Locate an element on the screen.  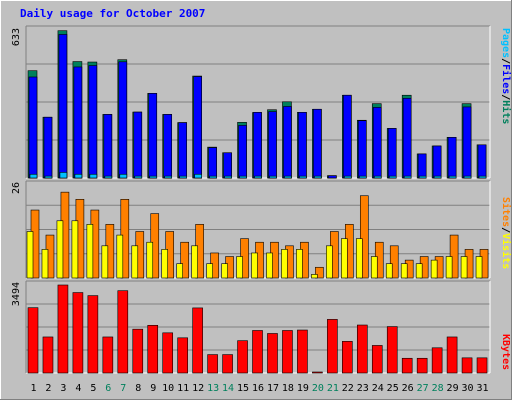
x-tick-label: 13 is located at coordinates (213, 388).